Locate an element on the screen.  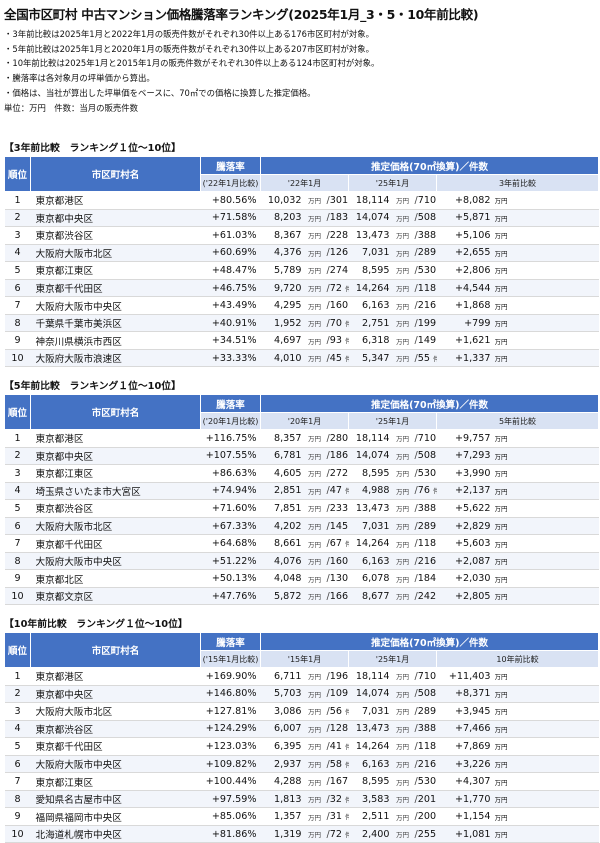
diff-value-cell: +5,603 is located at coordinates (465, 543).